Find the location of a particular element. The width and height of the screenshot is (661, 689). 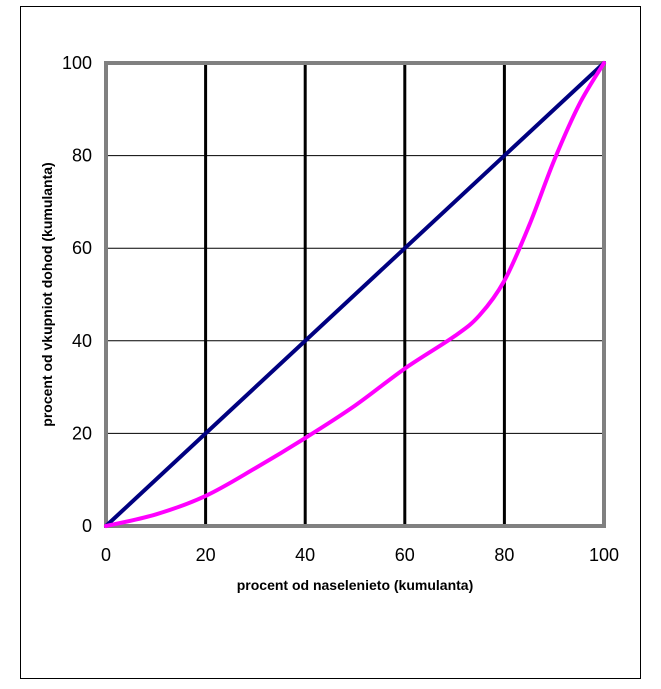

x-tick-label-0: 0 is located at coordinates (106, 555).